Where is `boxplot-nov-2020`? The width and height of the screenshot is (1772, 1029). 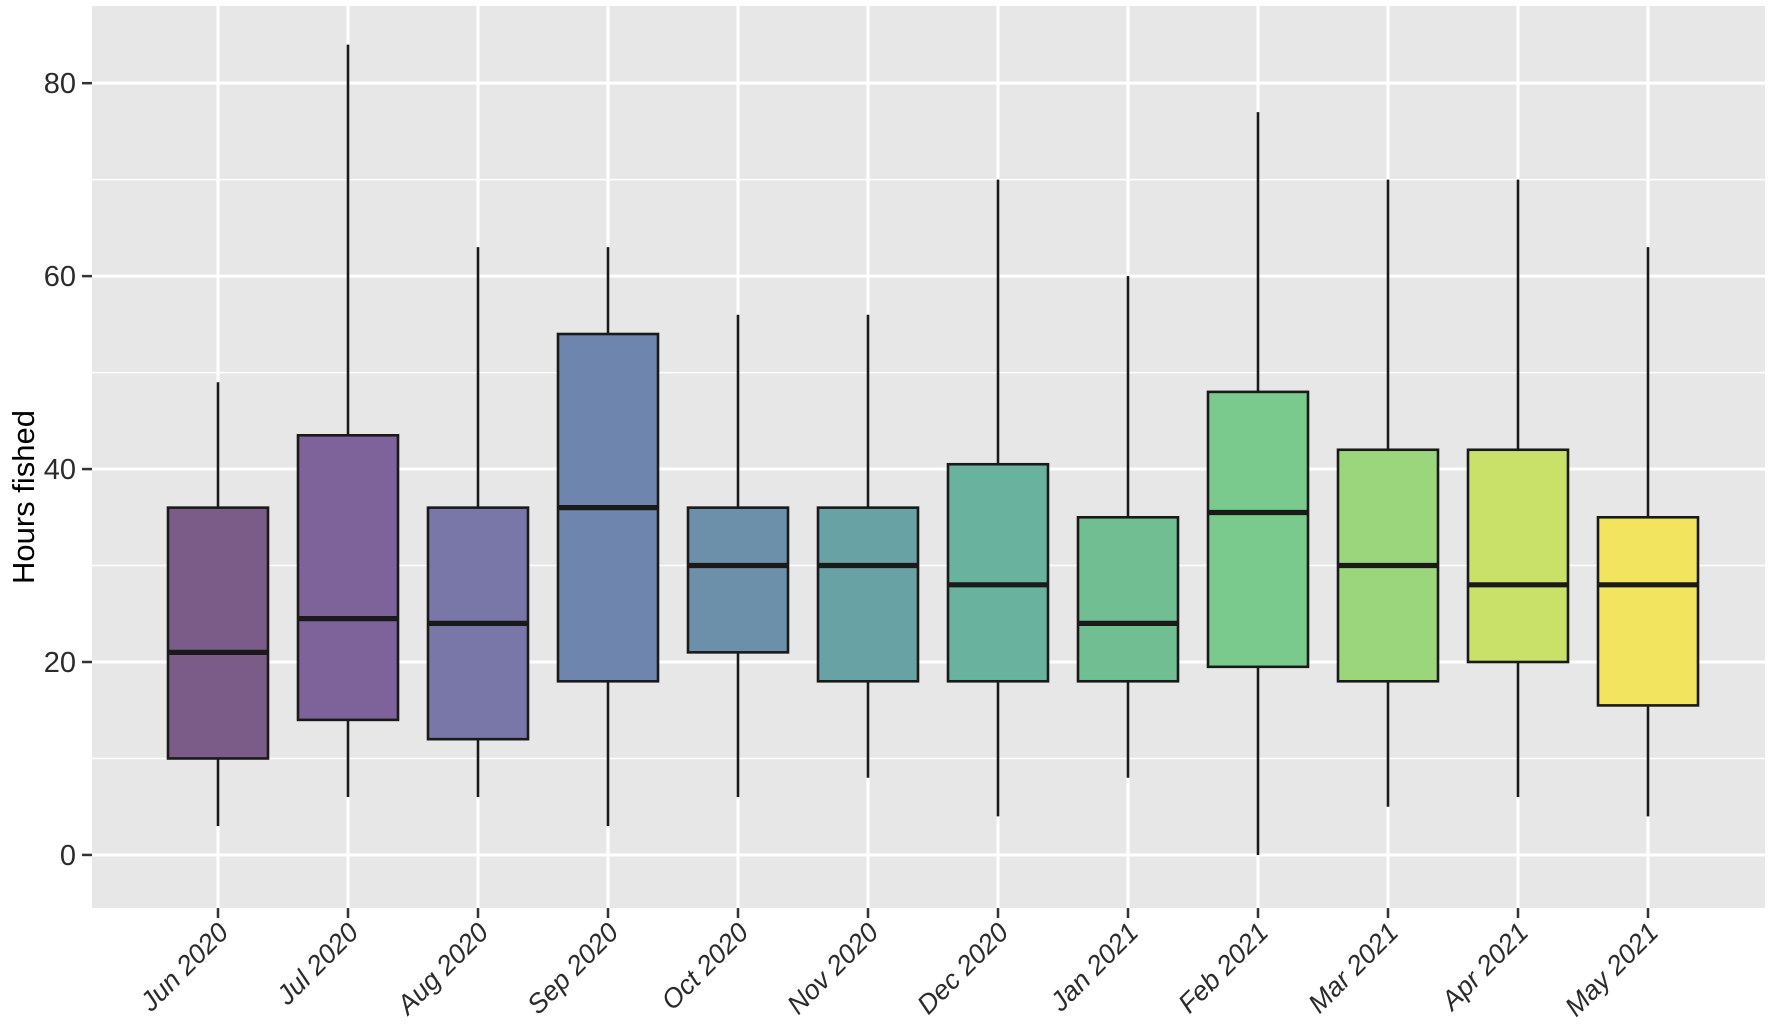
boxplot-nov-2020 is located at coordinates (868, 546).